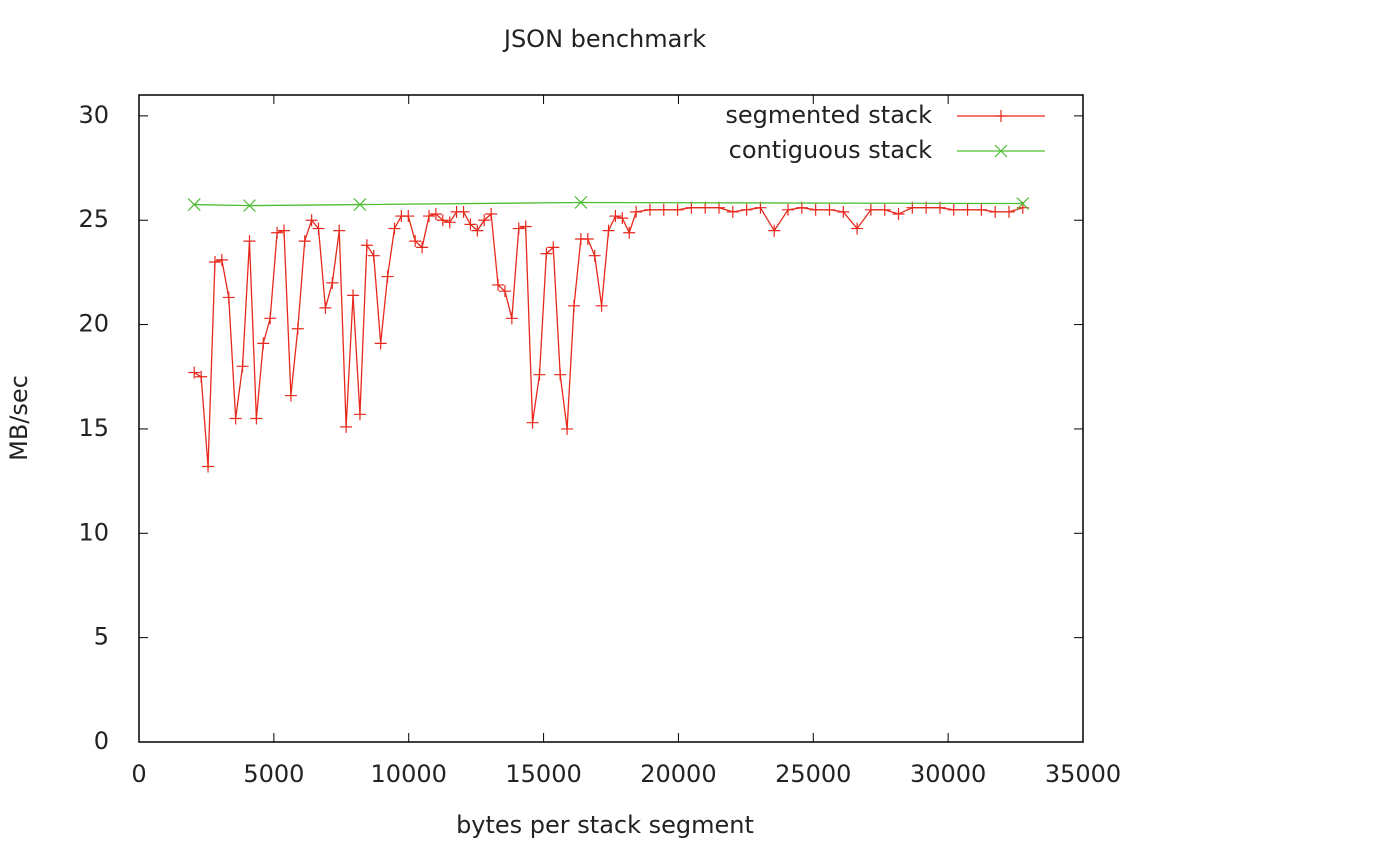 Image resolution: width=1400 pixels, height=855 pixels. I want to click on y-tick-label: 0, so click(101, 741).